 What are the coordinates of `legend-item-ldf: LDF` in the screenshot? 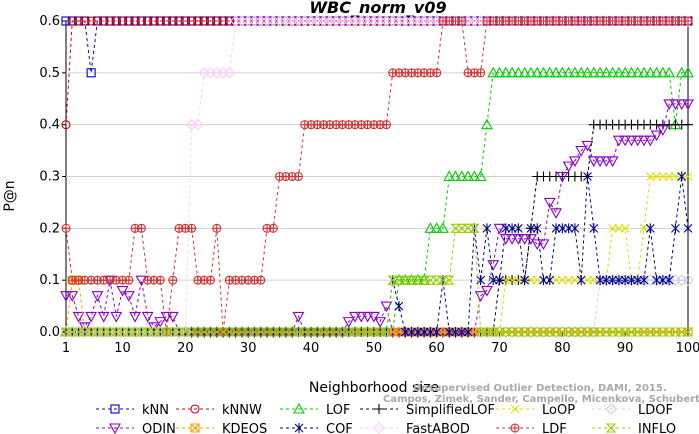 It's located at (531, 428).